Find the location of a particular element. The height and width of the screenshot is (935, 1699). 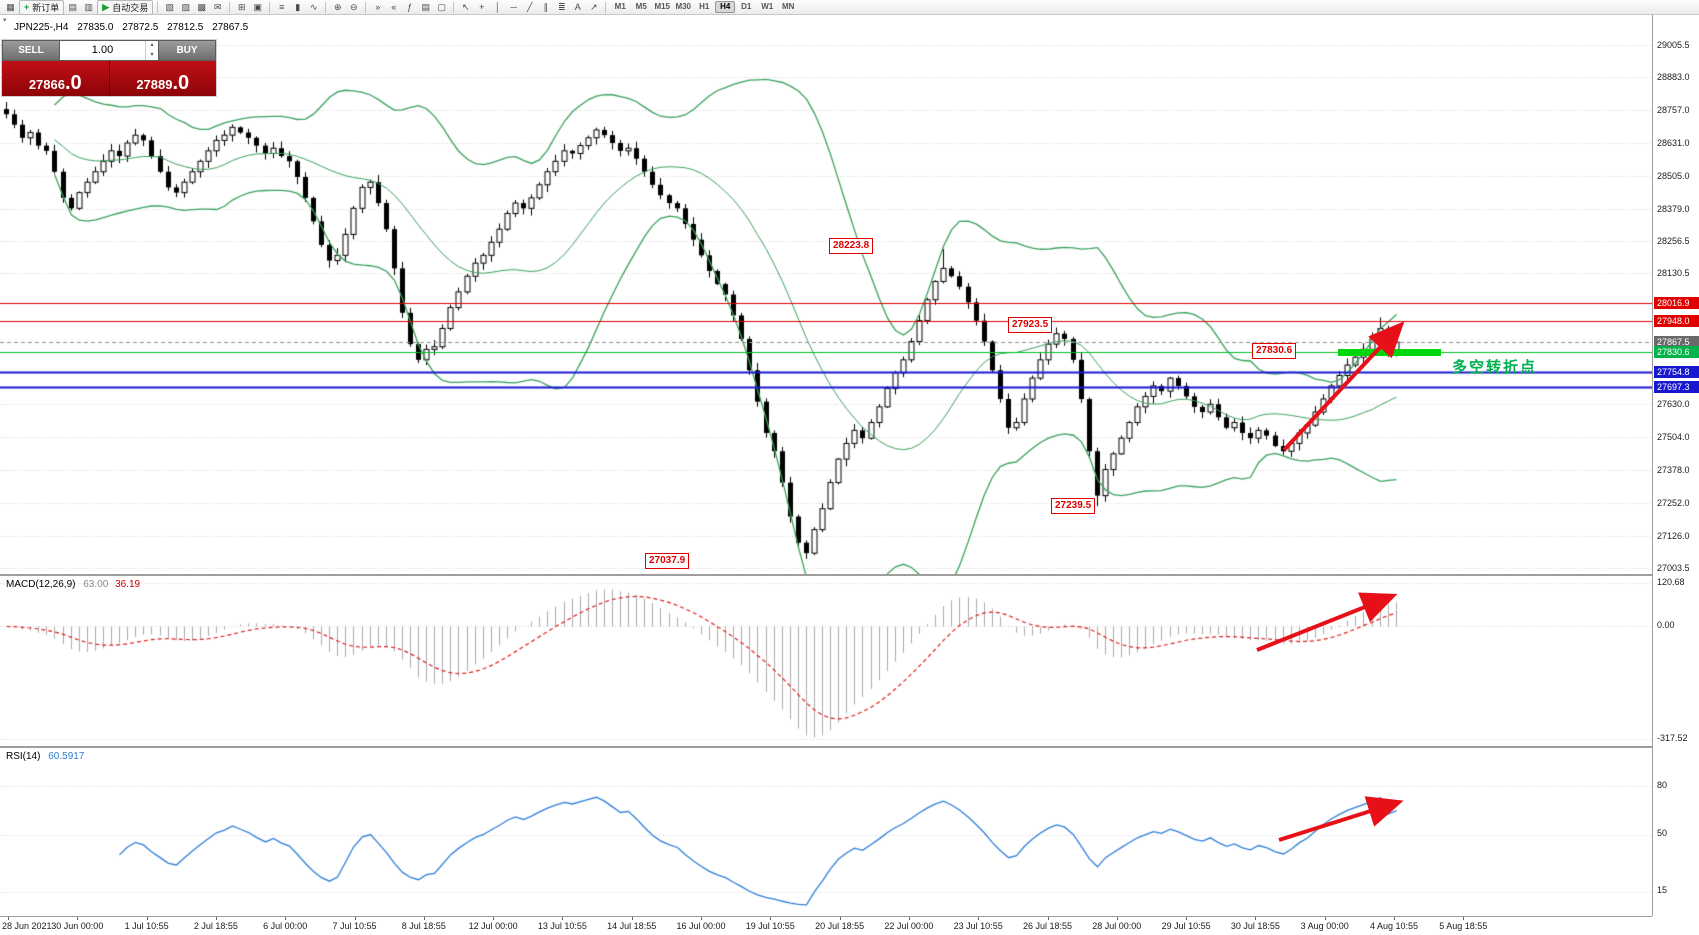

time-axis-label: 28 Jul 00:00 is located at coordinates (1117, 926).